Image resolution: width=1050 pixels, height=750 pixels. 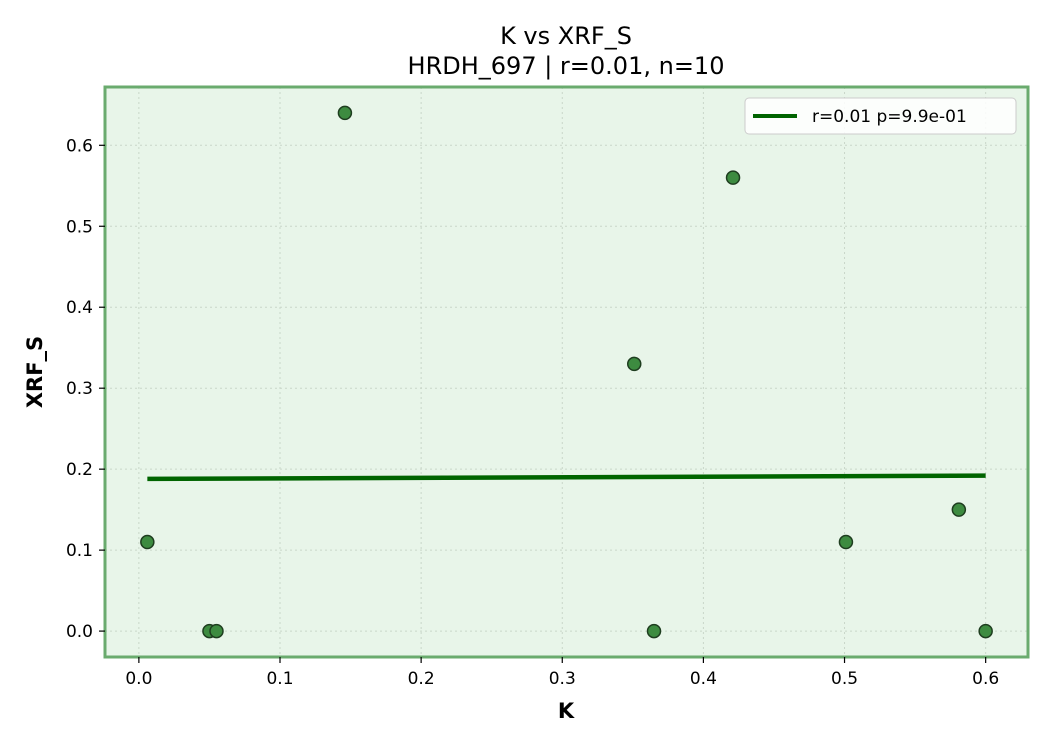 I want to click on fit-line-layer, so click(x=566, y=477).